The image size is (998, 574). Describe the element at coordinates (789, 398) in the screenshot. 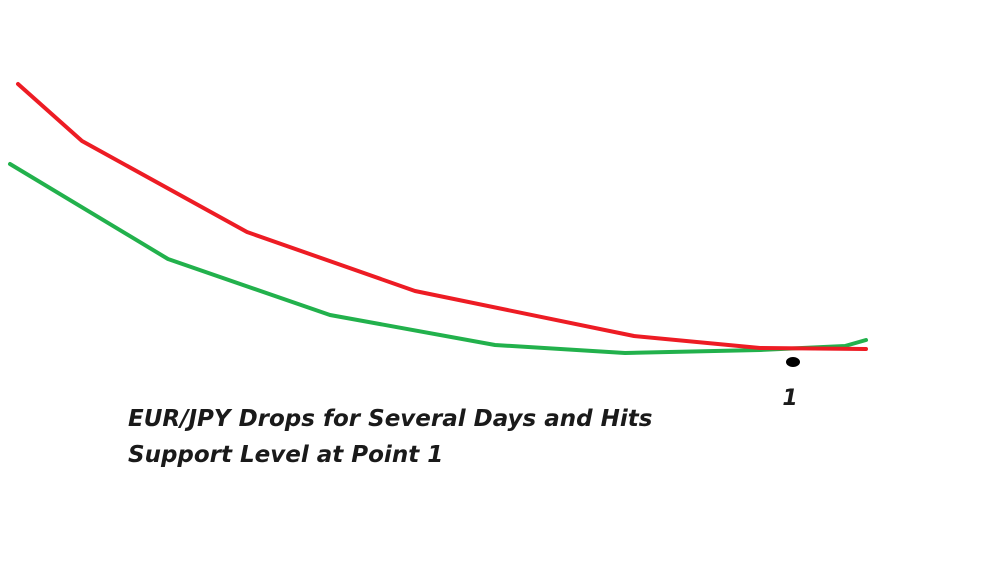

I see `point-label: 1` at that location.